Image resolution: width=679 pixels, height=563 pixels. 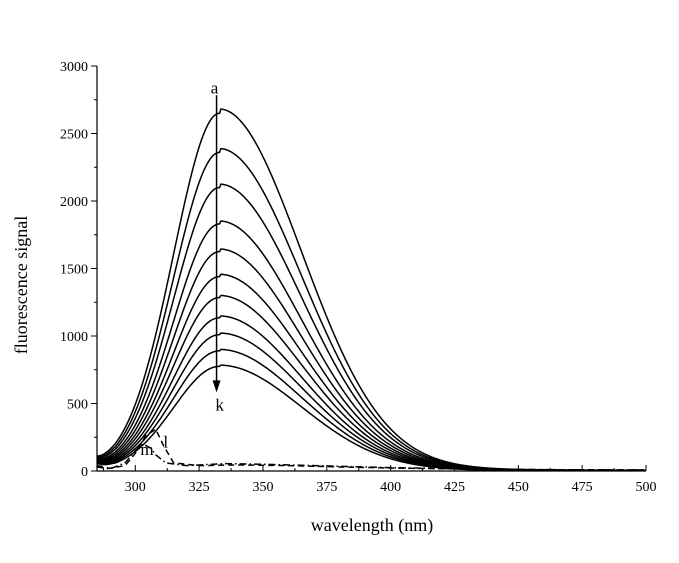 What do you see at coordinates (135, 487) in the screenshot?
I see `x-tick-label: 300` at bounding box center [135, 487].